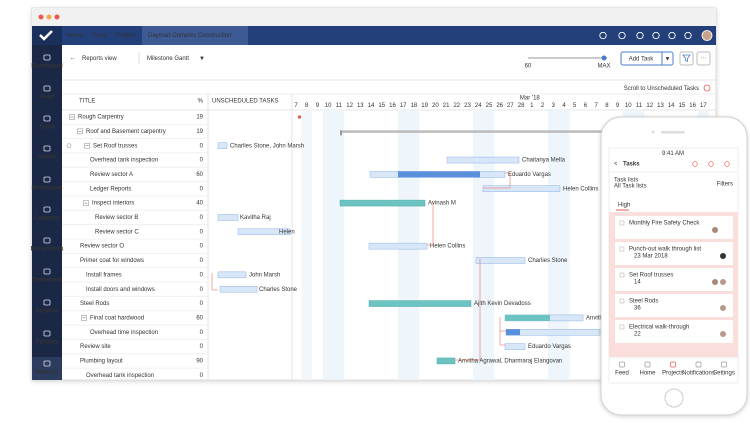  Describe the element at coordinates (102, 247) in the screenshot. I see `row-title: Review sector O` at that location.